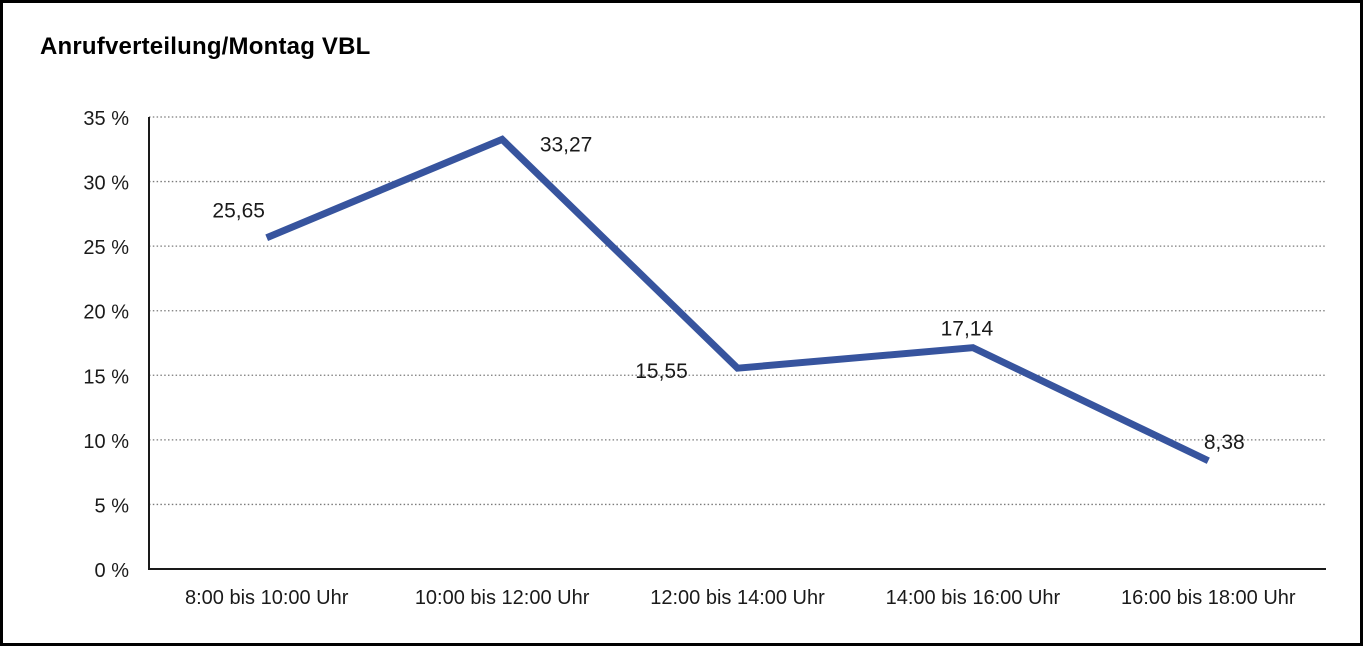  Describe the element at coordinates (106, 313) in the screenshot. I see `y-tick-label: 20 %` at that location.